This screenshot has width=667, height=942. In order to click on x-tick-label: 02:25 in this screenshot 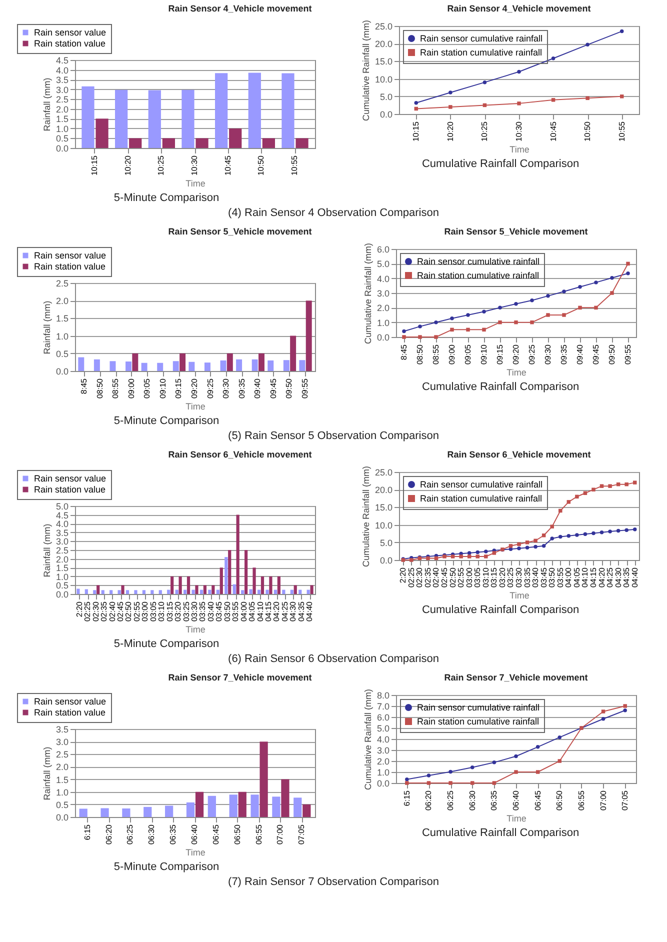, I will do `click(411, 577)`.